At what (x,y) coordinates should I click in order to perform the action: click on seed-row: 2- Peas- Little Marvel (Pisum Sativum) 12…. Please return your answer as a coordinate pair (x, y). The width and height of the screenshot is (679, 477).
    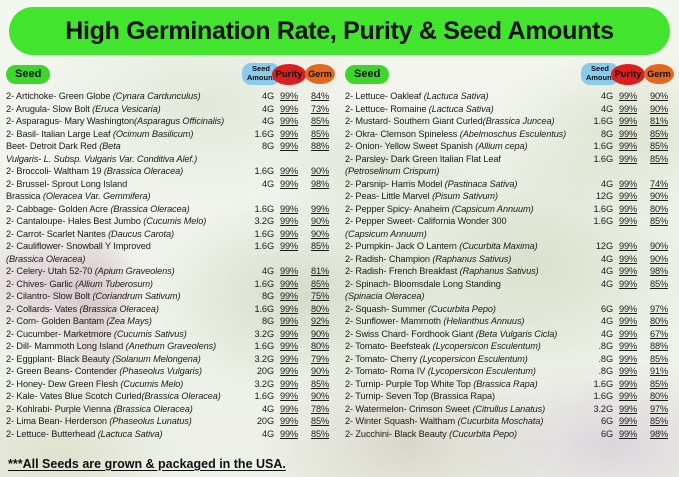
    Looking at the image, I should click on (510, 196).